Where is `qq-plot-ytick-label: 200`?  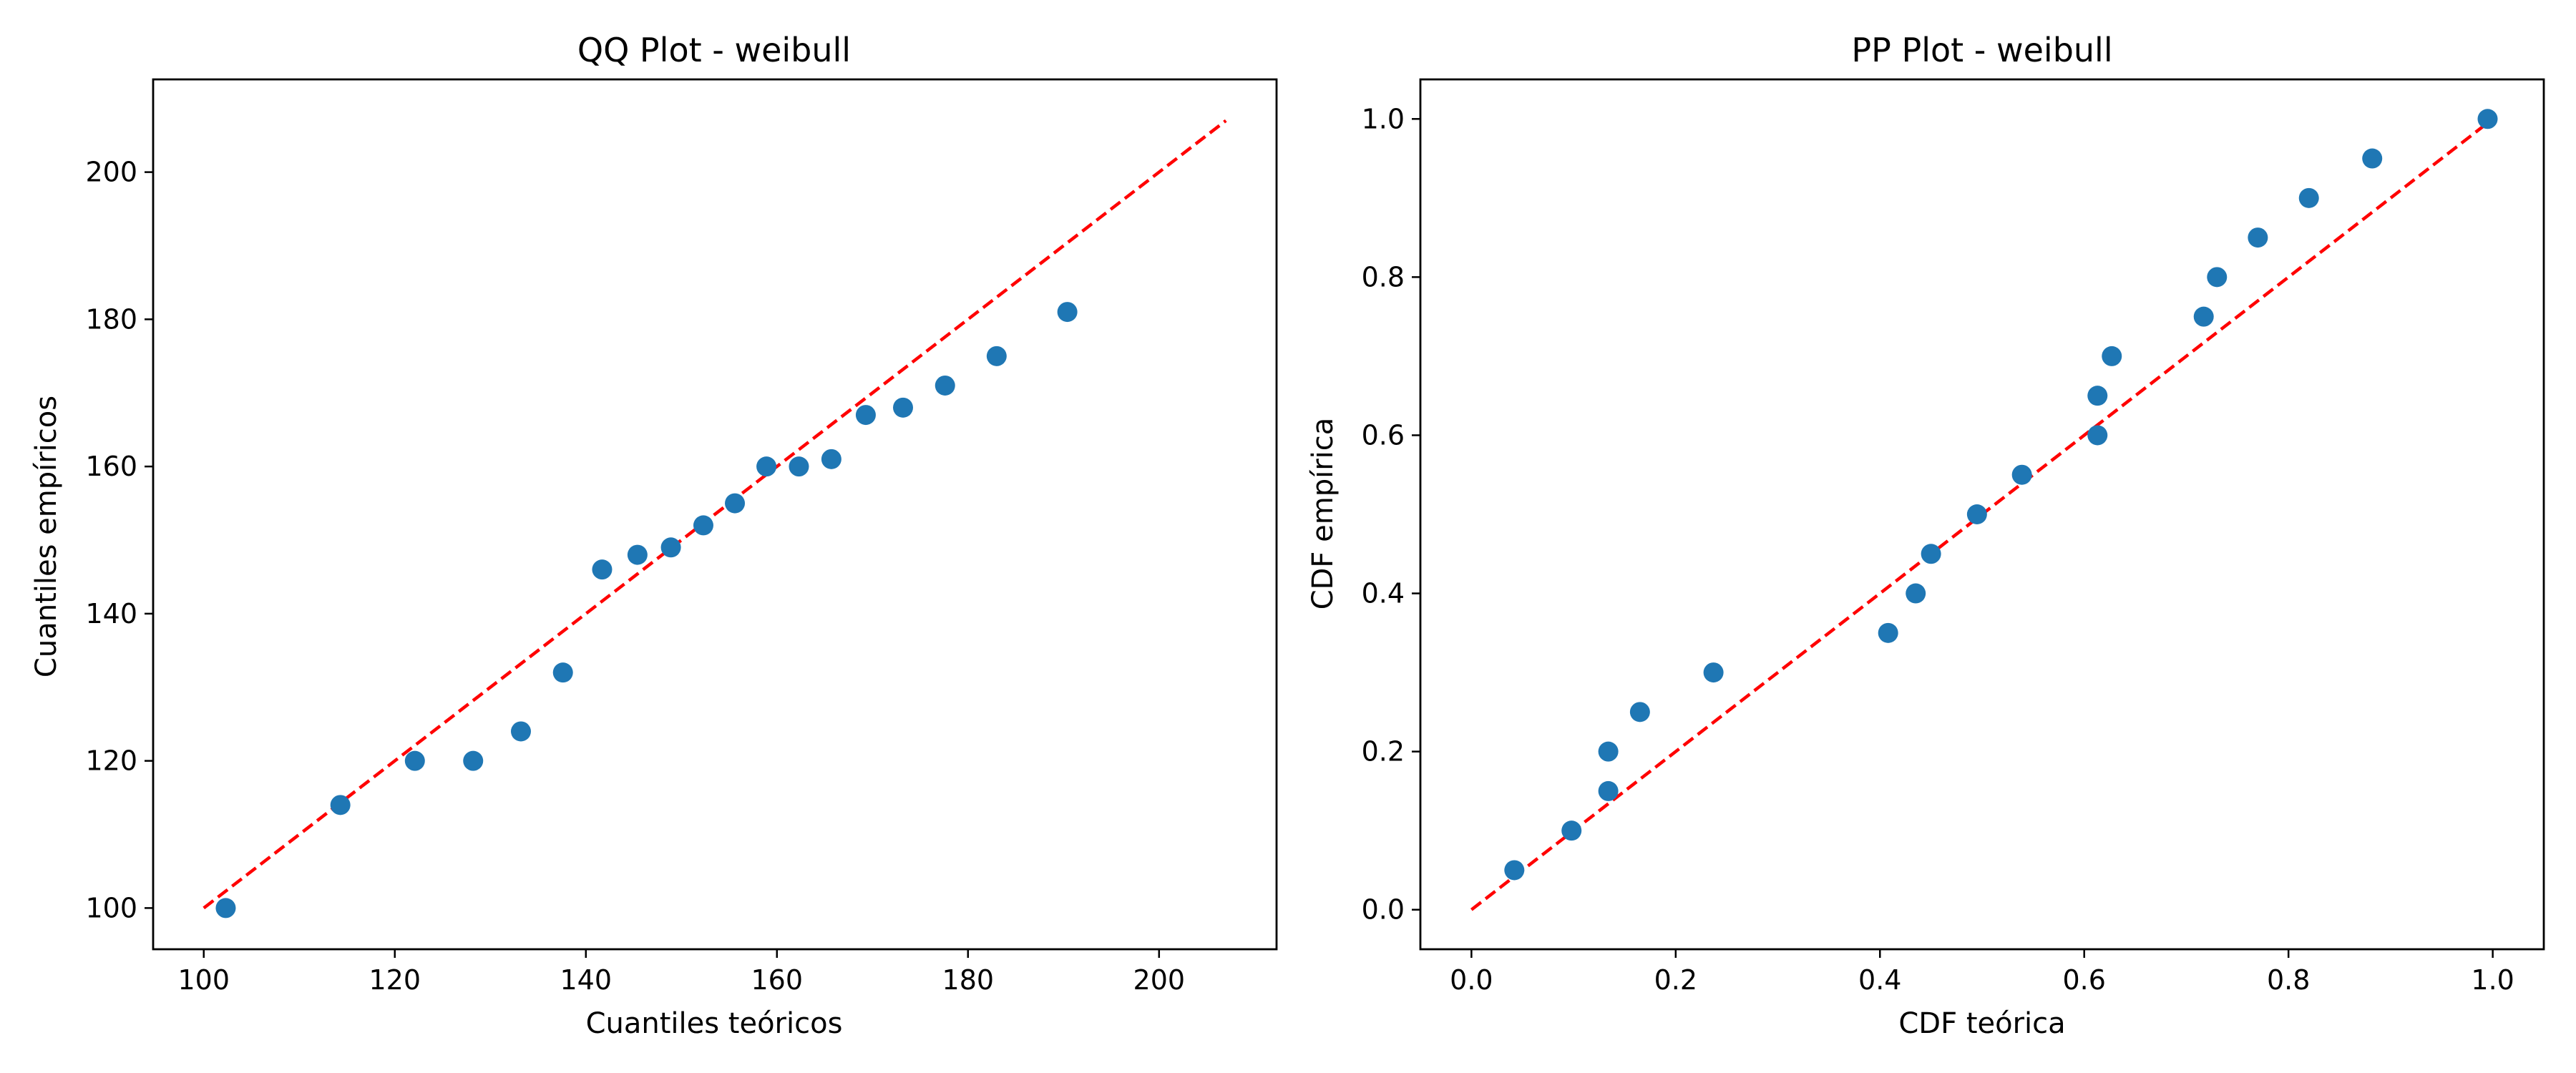
qq-plot-ytick-label: 200 is located at coordinates (111, 172).